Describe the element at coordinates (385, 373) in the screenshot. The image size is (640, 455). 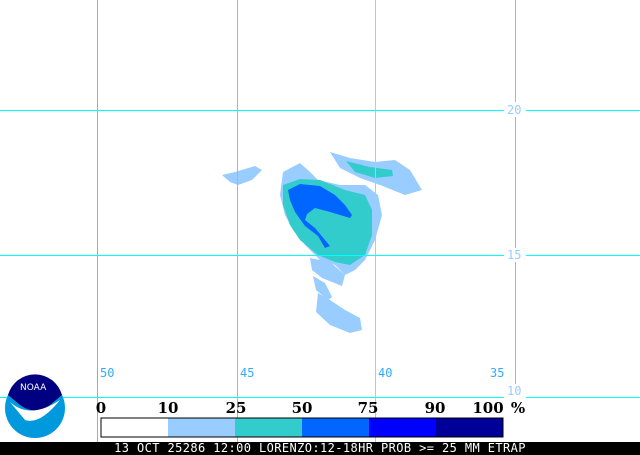
I see `lon-label: 40` at that location.